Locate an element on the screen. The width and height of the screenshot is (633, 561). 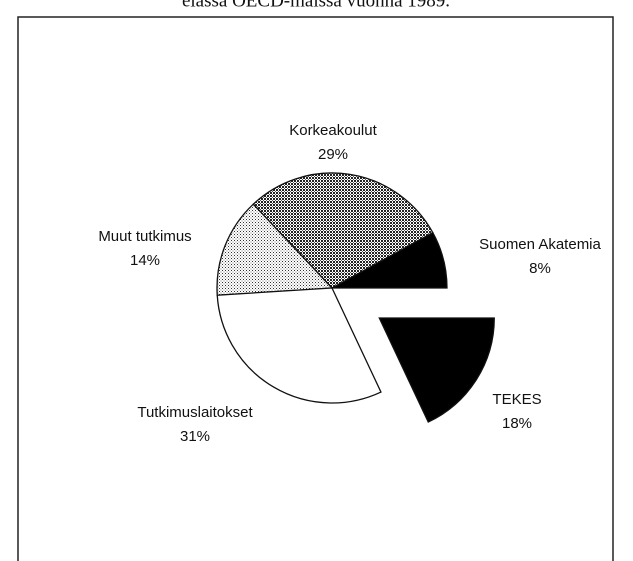
slice-value: 18% is located at coordinates (517, 423).